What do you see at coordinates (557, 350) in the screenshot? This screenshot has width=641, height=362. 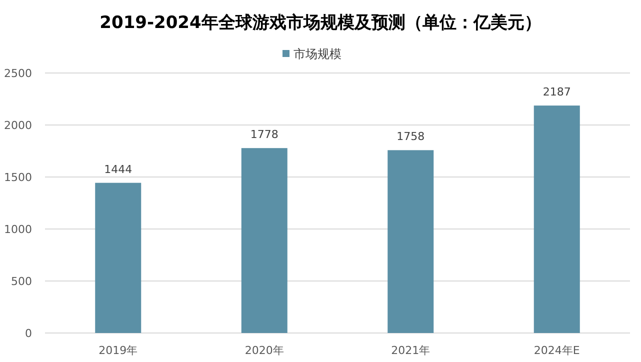 I see `x-tick-label: 2024年E` at bounding box center [557, 350].